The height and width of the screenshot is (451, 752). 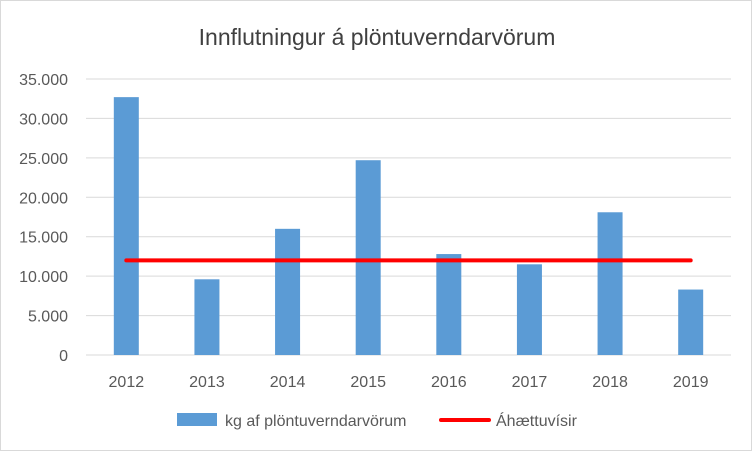 What do you see at coordinates (207, 317) in the screenshot?
I see `bar-2013` at bounding box center [207, 317].